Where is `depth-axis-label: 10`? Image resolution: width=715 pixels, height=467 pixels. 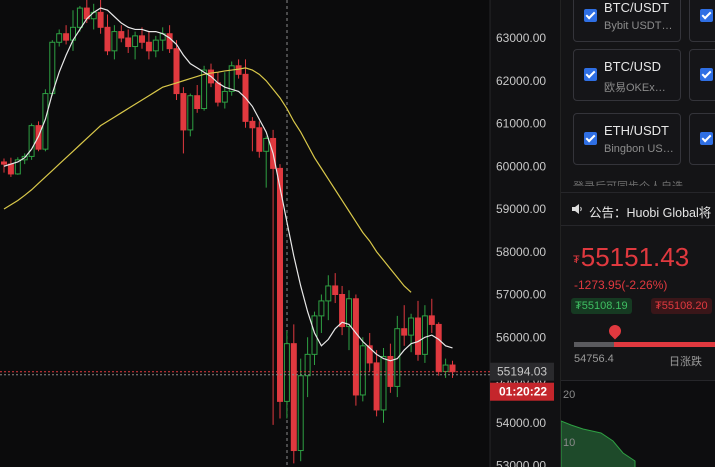 depth-axis-label: 10 is located at coordinates (569, 443).